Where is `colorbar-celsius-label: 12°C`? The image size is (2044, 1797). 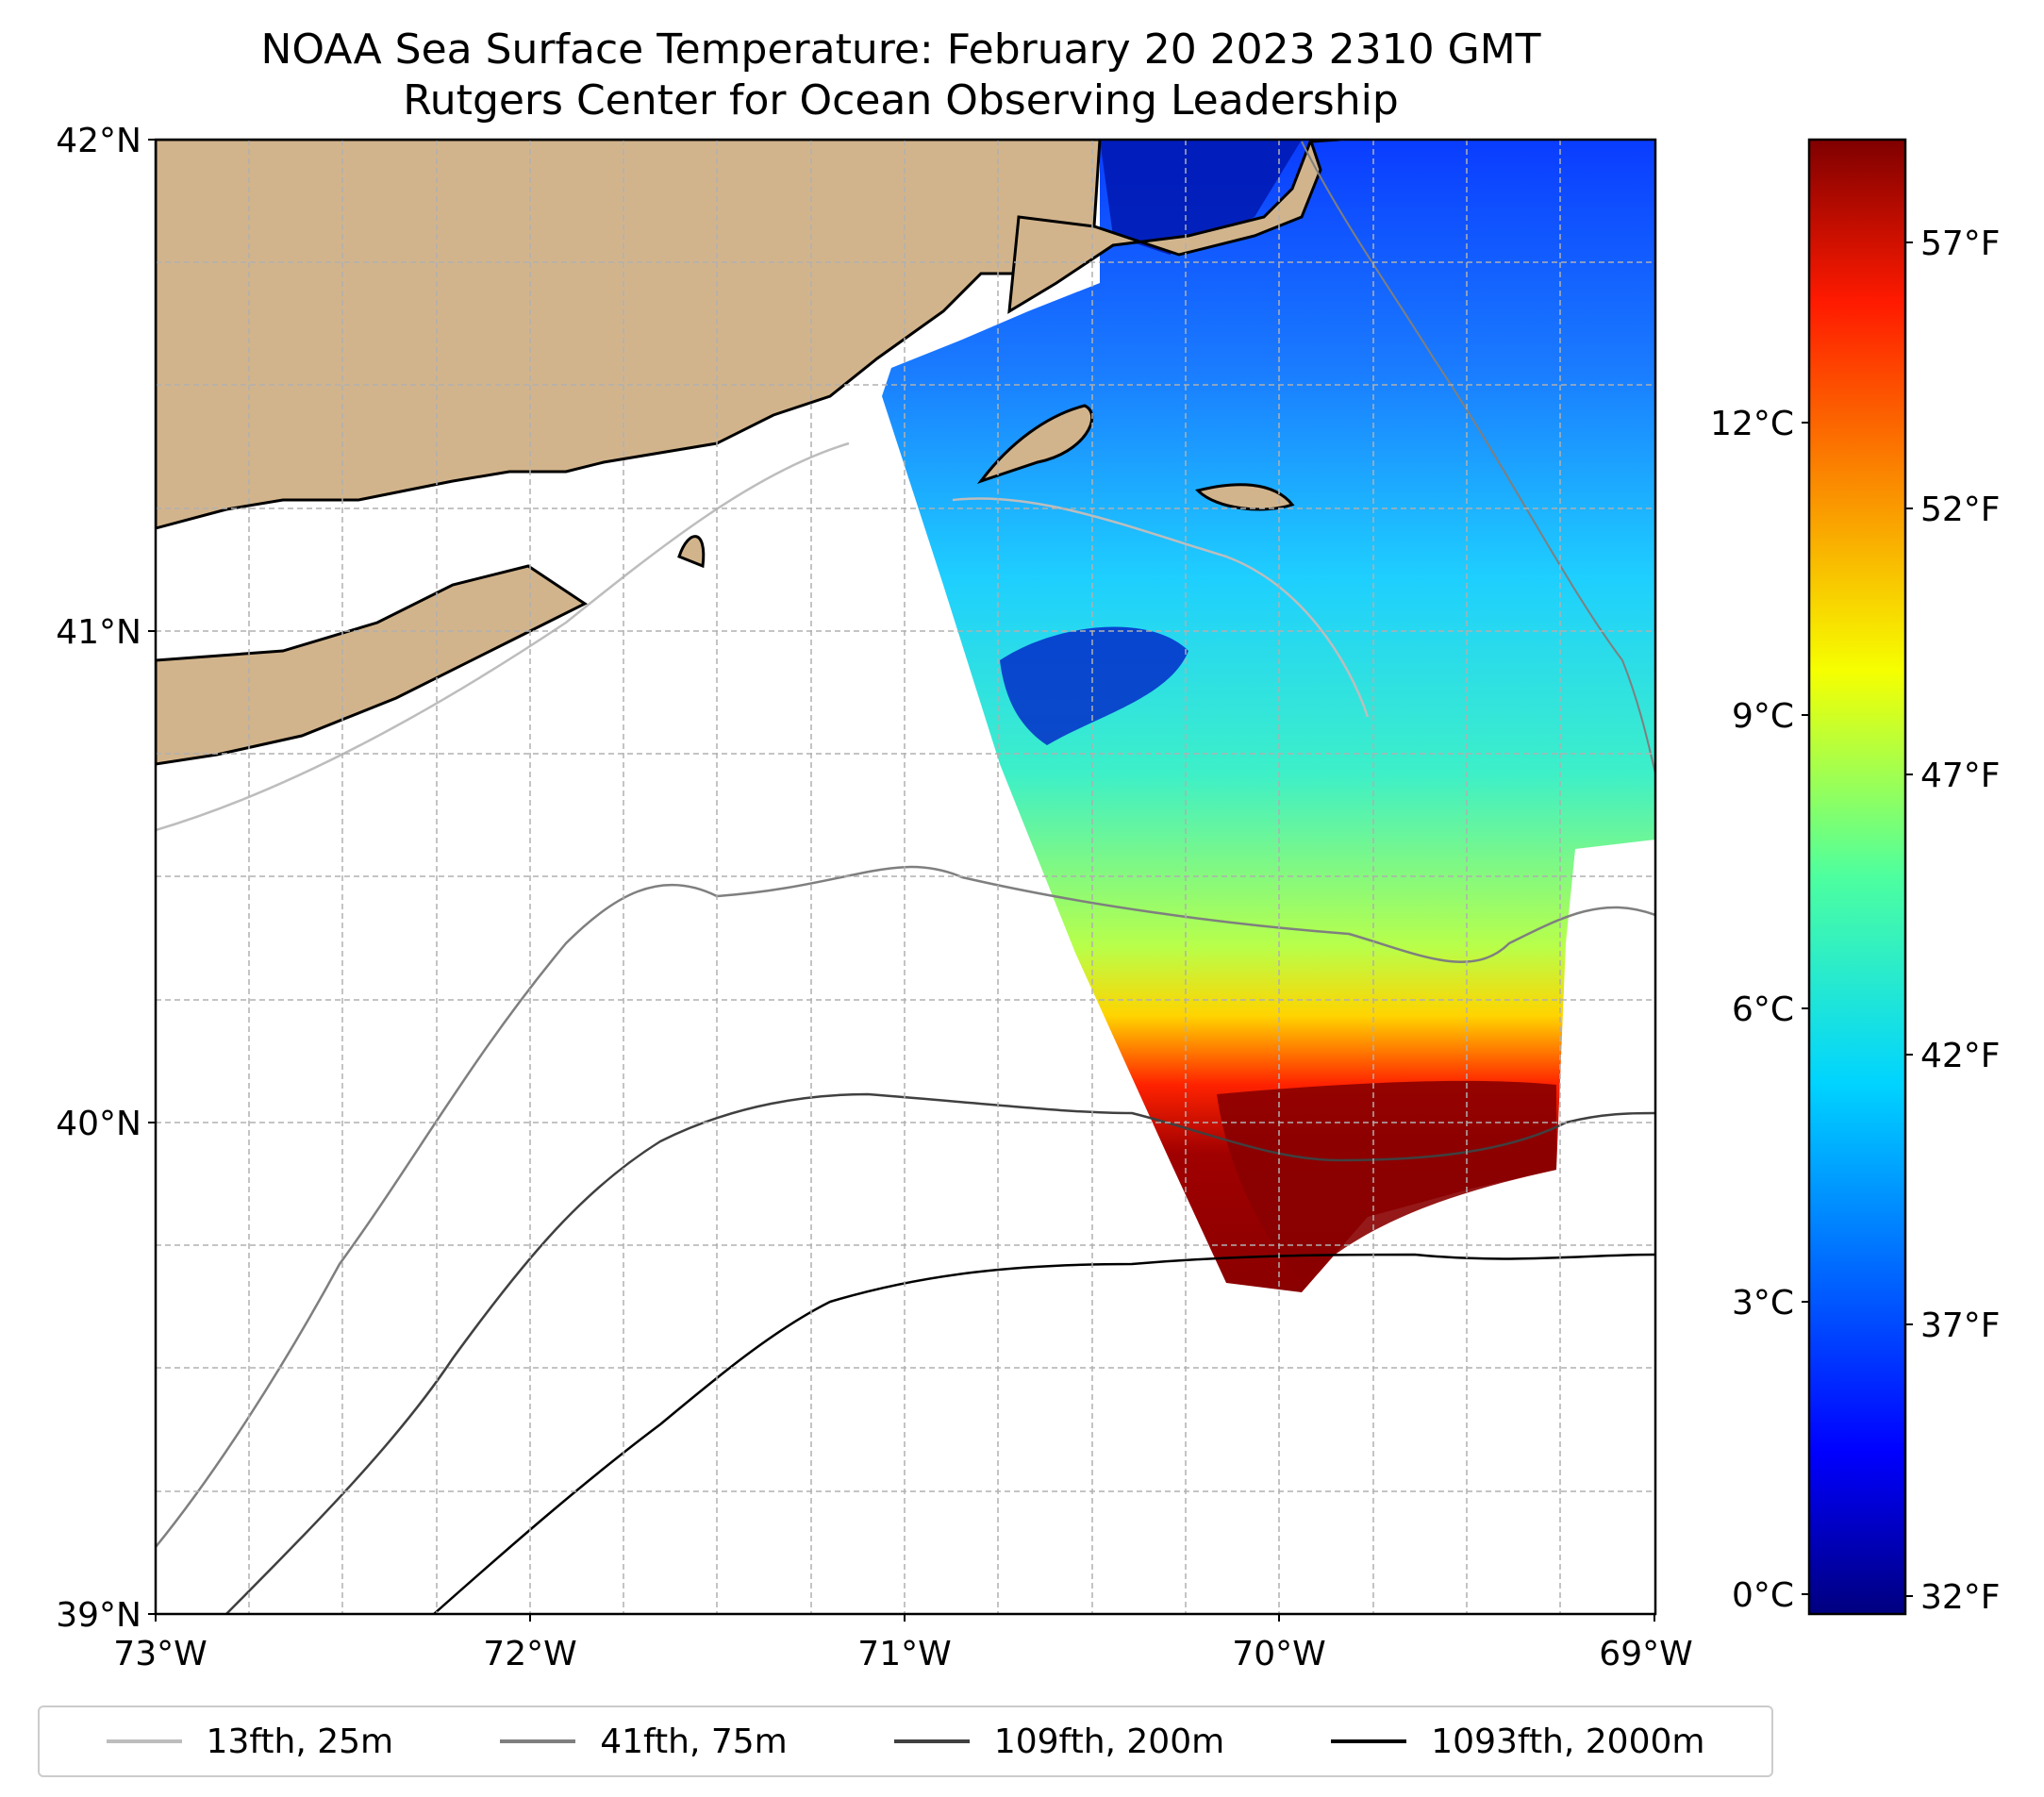 colorbar-celsius-label: 12°C is located at coordinates (1752, 424).